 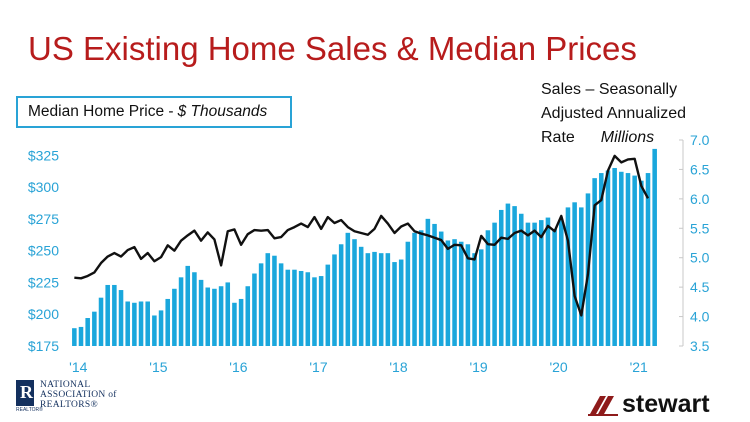 I want to click on left-tick-label: $275, so click(x=43, y=219).